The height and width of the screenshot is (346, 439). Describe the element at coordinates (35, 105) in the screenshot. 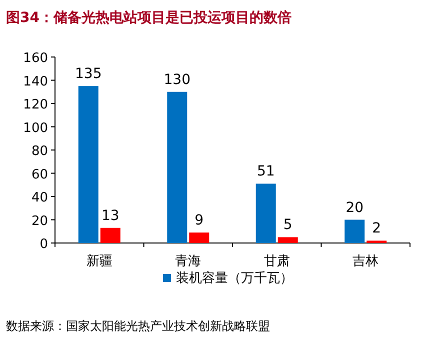

I see `y-tick-label: 120` at that location.